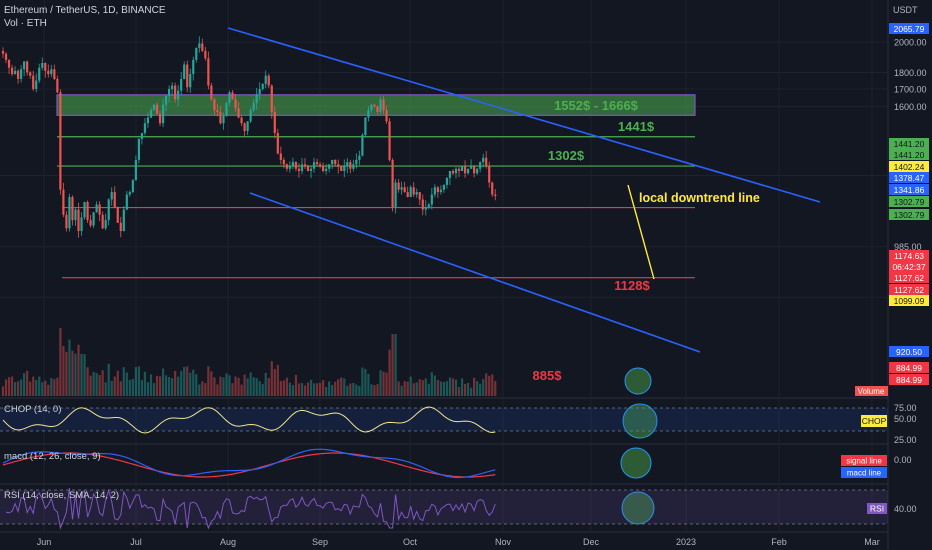 This screenshot has height=550, width=932. Describe the element at coordinates (44, 542) in the screenshot. I see `x-tick-label: Jun` at that location.